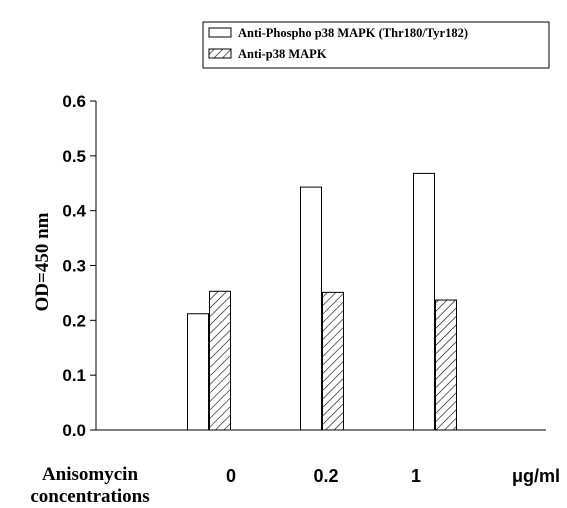 This screenshot has width=567, height=508. I want to click on legend-swatch-open, so click(220, 32).